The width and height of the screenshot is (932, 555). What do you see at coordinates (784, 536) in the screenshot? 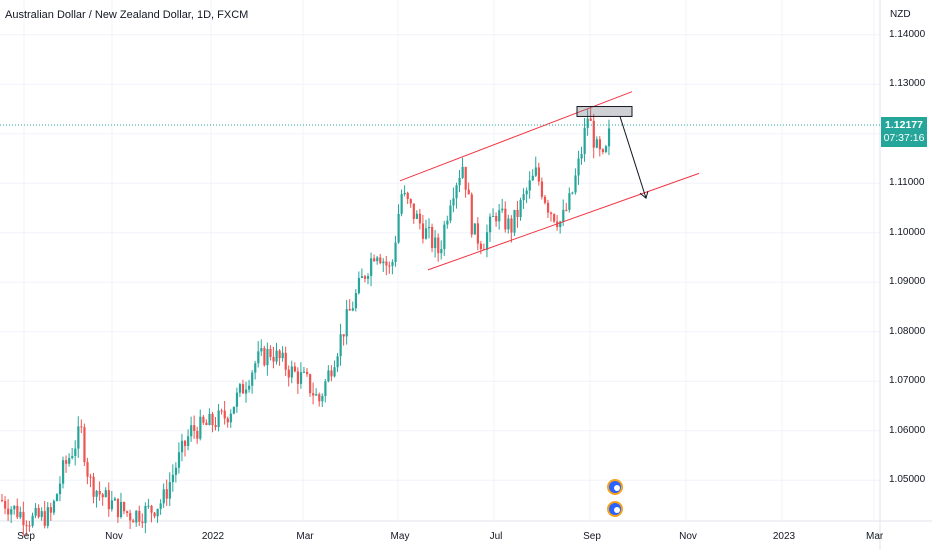
I see `time-tick-label: 2023` at bounding box center [784, 536].